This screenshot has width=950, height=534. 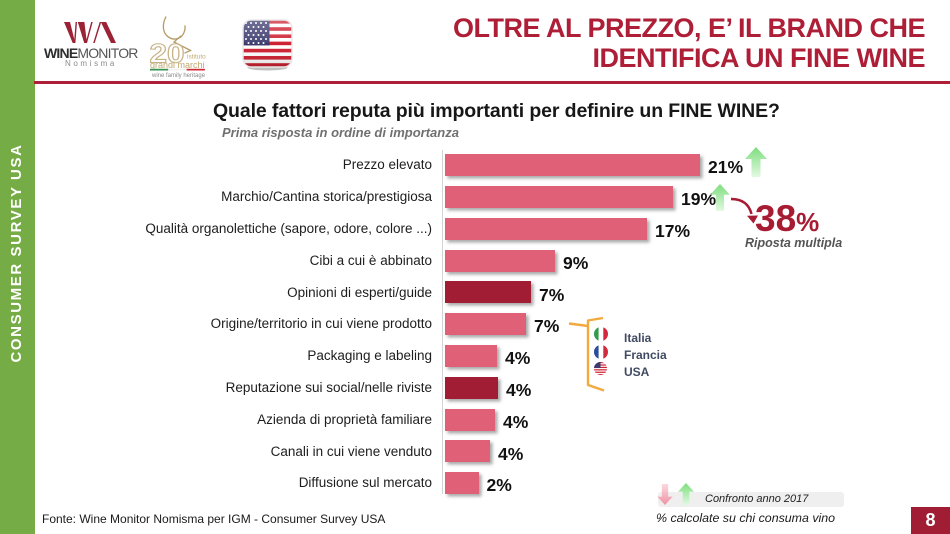 I want to click on svg-text: istituto, so click(x=196, y=57).